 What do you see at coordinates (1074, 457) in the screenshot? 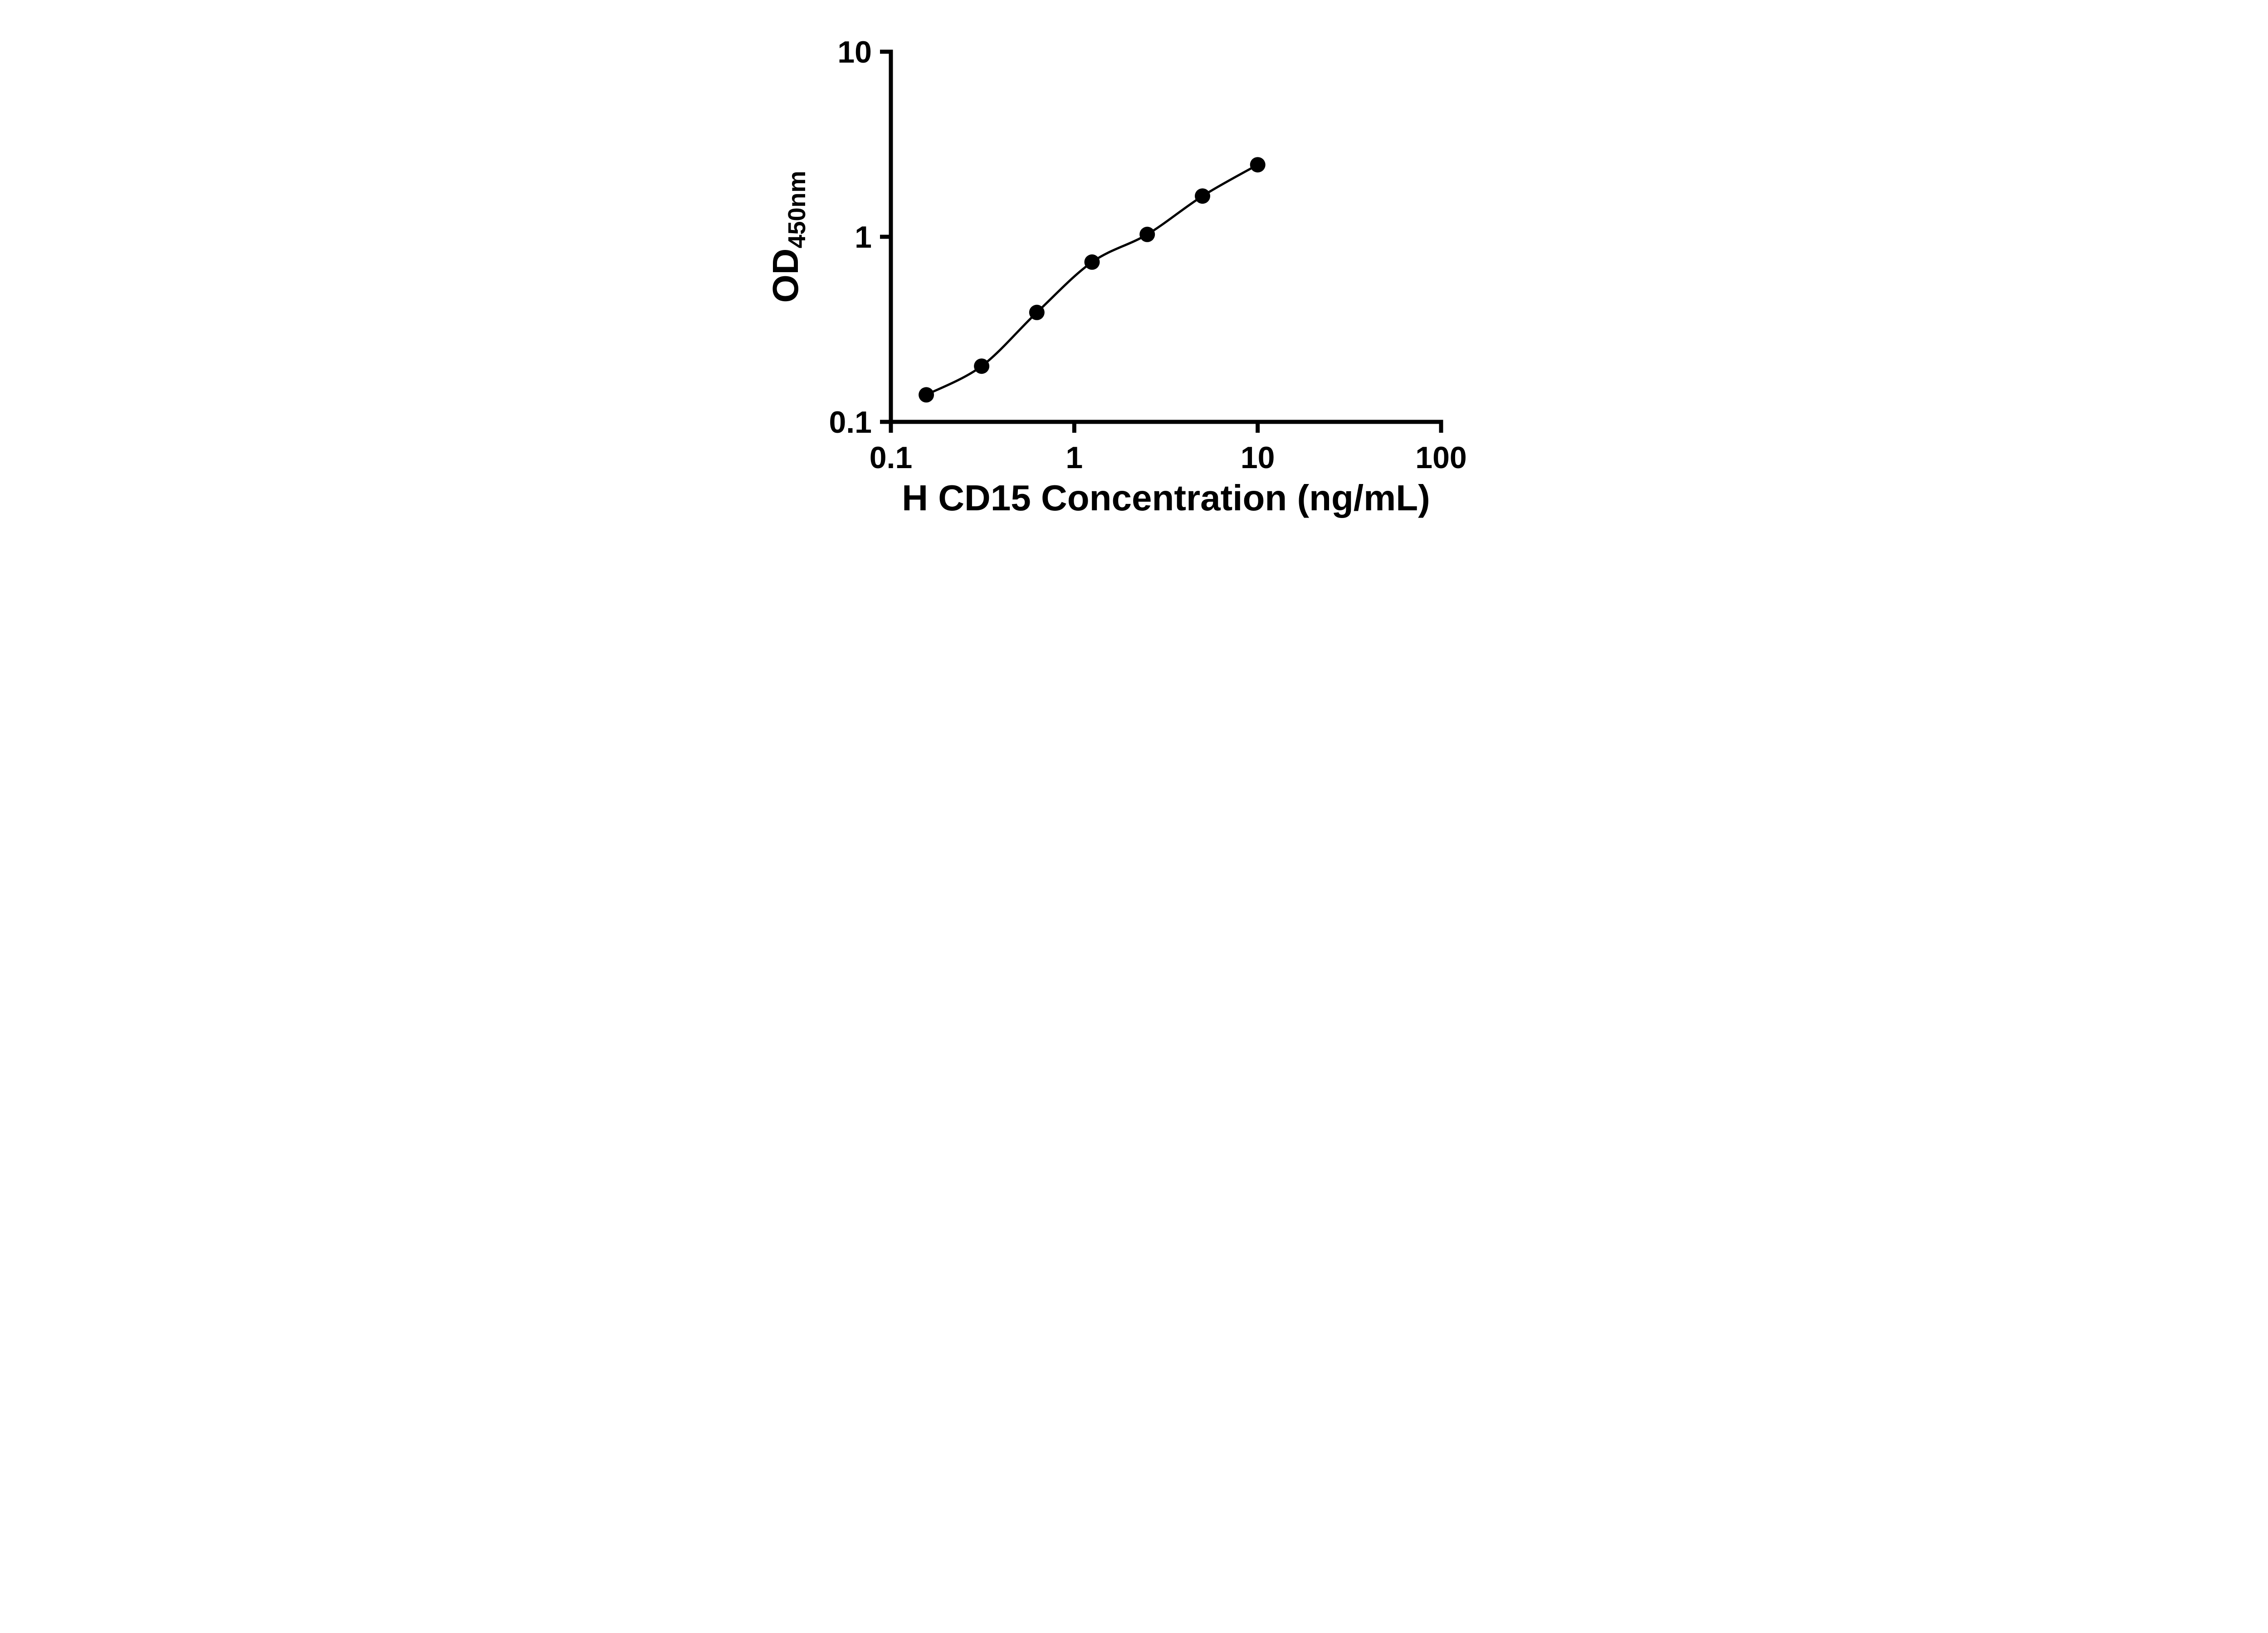
I see `x-tick-label: 1` at bounding box center [1074, 457].